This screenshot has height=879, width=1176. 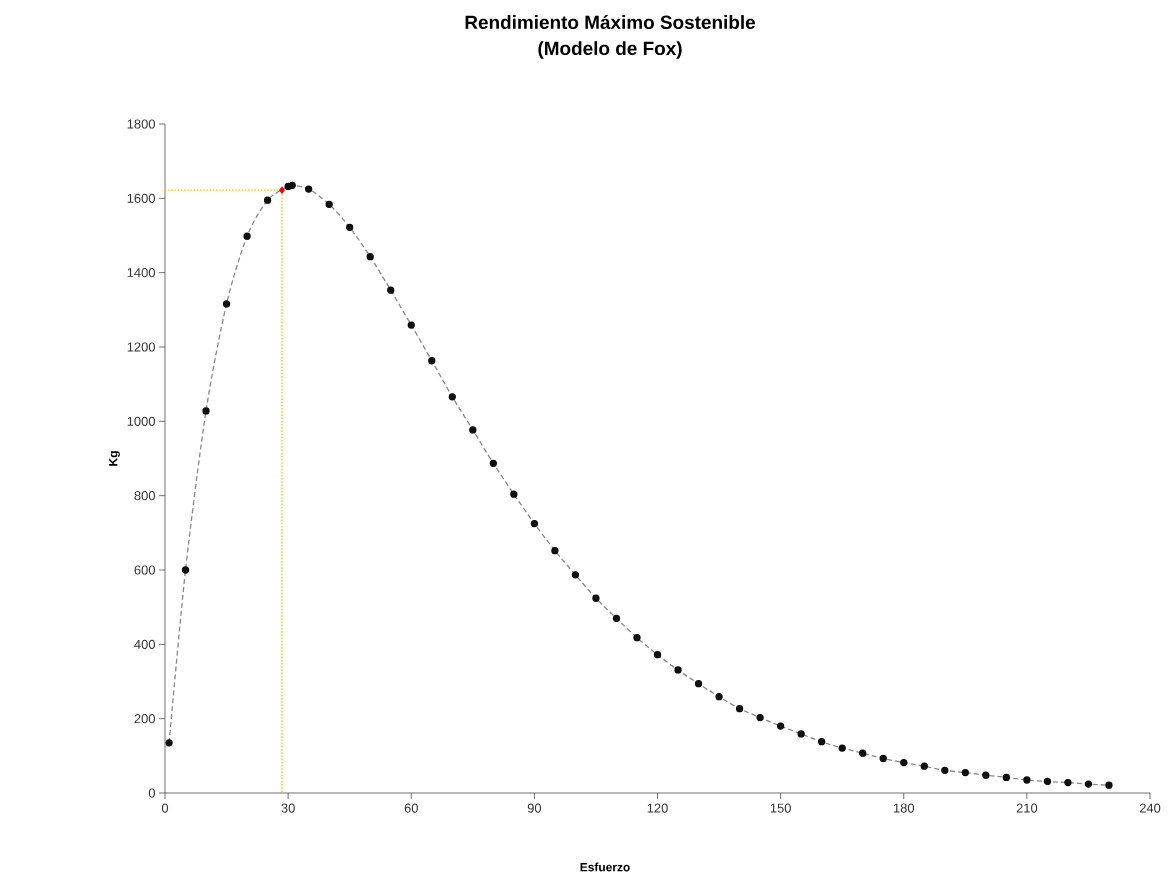 What do you see at coordinates (141, 421) in the screenshot?
I see `y-tick-label: 1000` at bounding box center [141, 421].